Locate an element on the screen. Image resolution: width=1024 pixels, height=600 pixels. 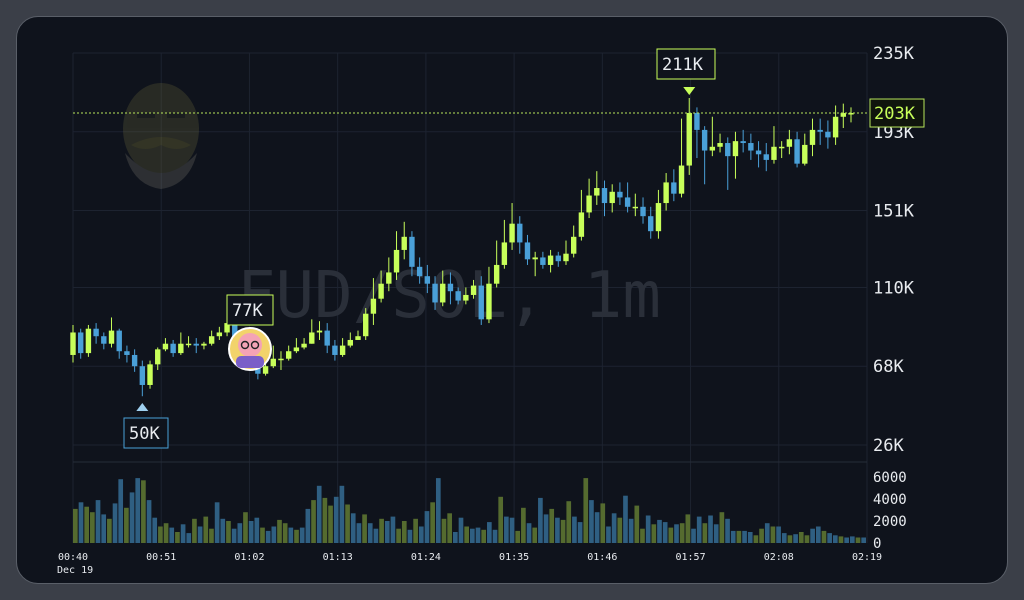
time-tick-label: 00:51 is located at coordinates (161, 557).